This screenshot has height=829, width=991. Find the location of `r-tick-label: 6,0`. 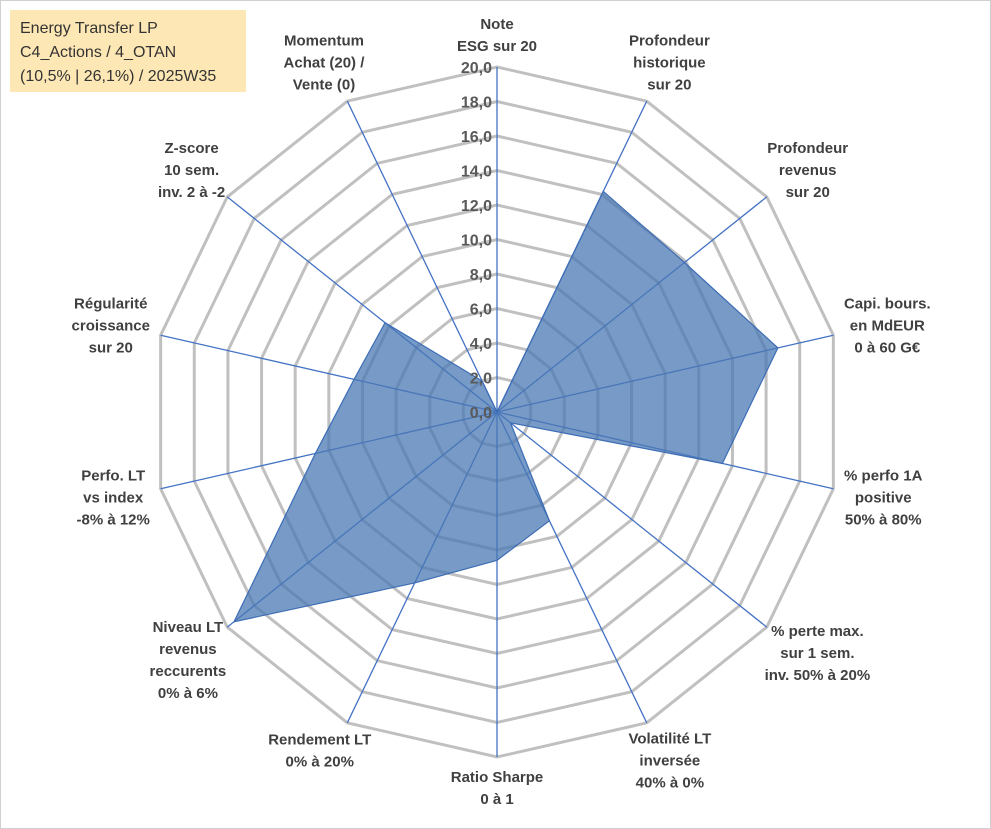

r-tick-label: 6,0 is located at coordinates (481, 310).